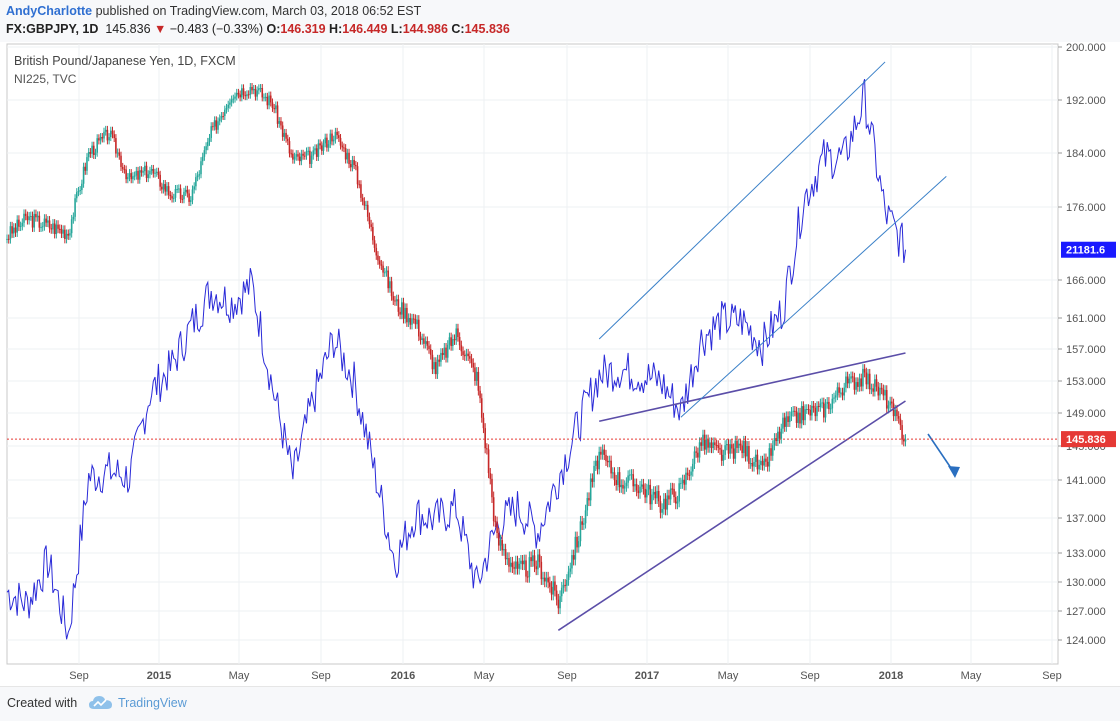 The height and width of the screenshot is (721, 1120). I want to click on y-tick-label: 166.000, so click(1086, 281).